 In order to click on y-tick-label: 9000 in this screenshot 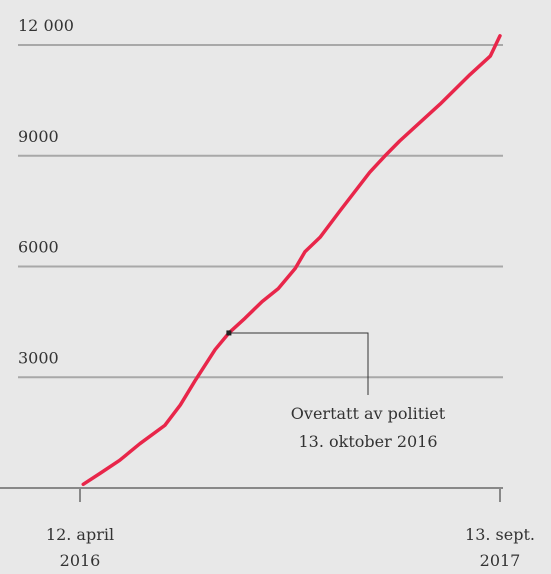, I will do `click(38, 136)`.